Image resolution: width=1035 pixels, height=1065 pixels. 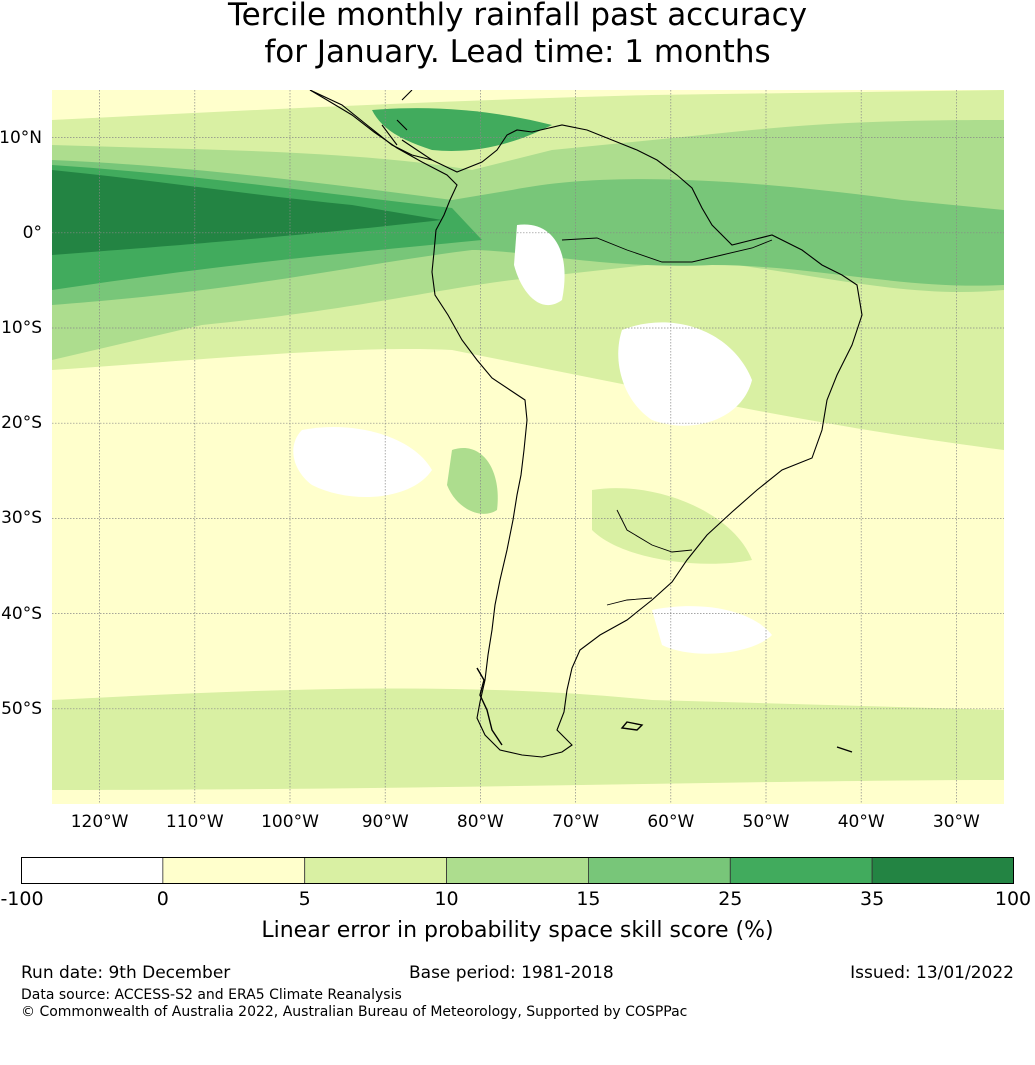 What do you see at coordinates (21, 137) in the screenshot?
I see `latitude-label: 10°N` at bounding box center [21, 137].